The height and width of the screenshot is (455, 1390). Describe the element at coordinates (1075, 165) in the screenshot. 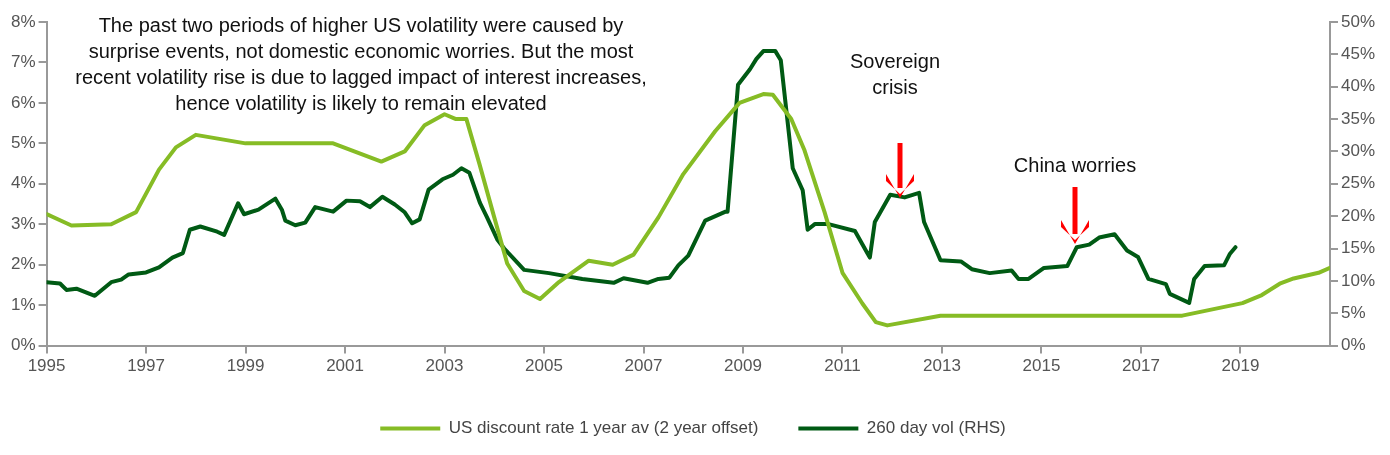

I see `annotation: China worries` at that location.